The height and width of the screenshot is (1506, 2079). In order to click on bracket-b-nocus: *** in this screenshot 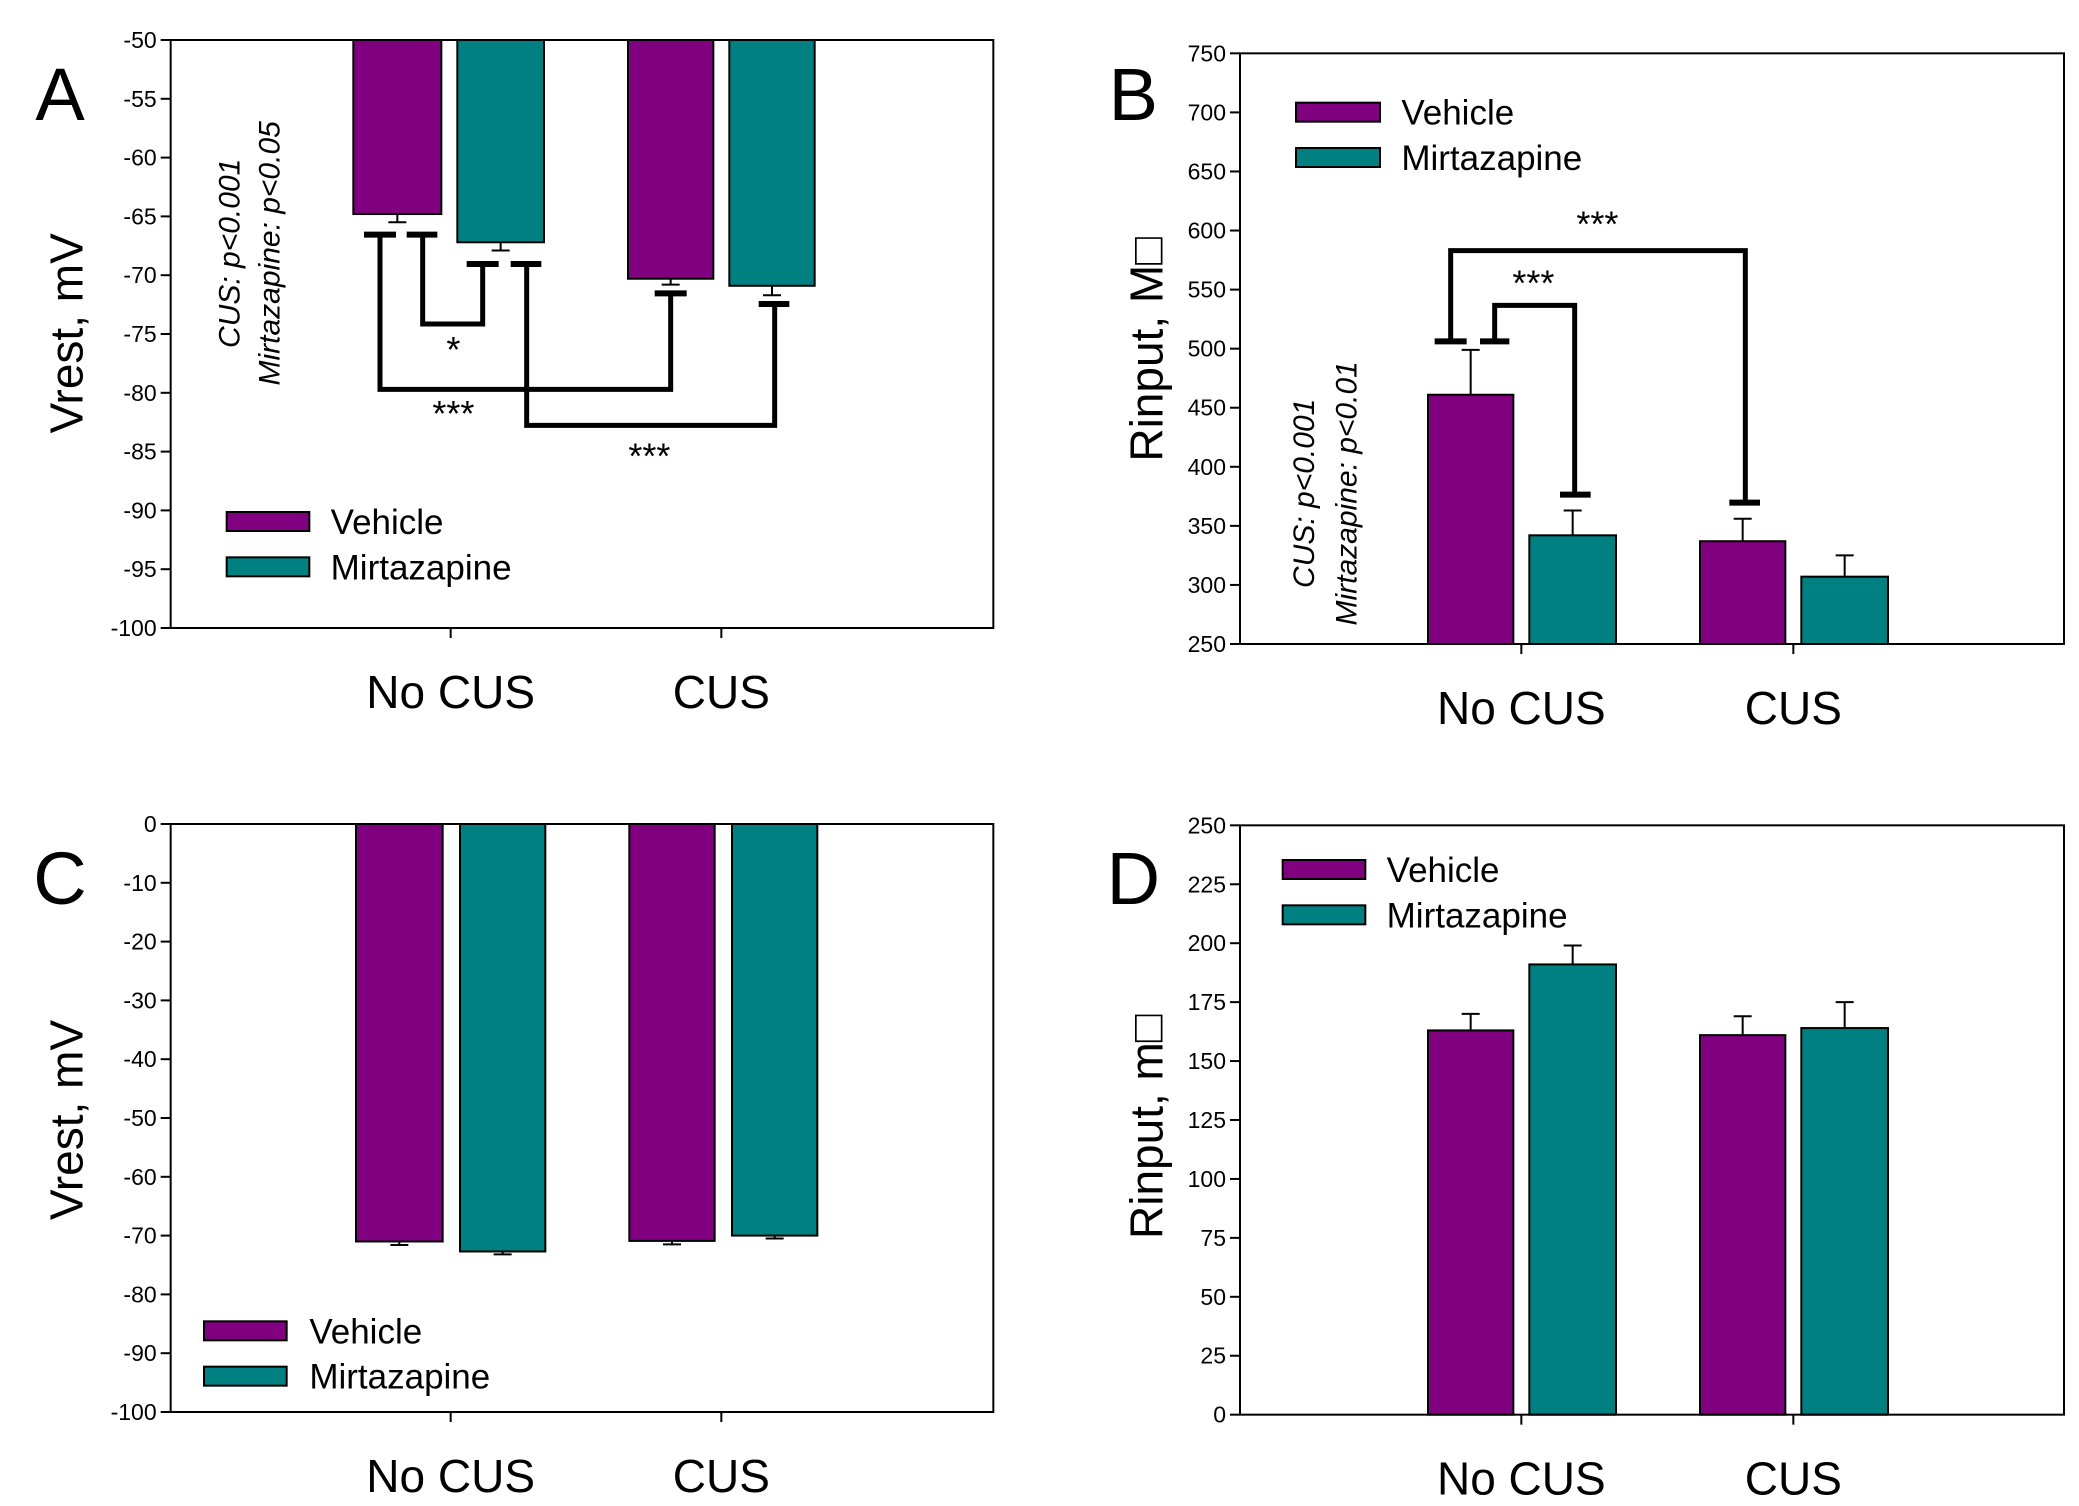, I will do `click(1535, 380)`.